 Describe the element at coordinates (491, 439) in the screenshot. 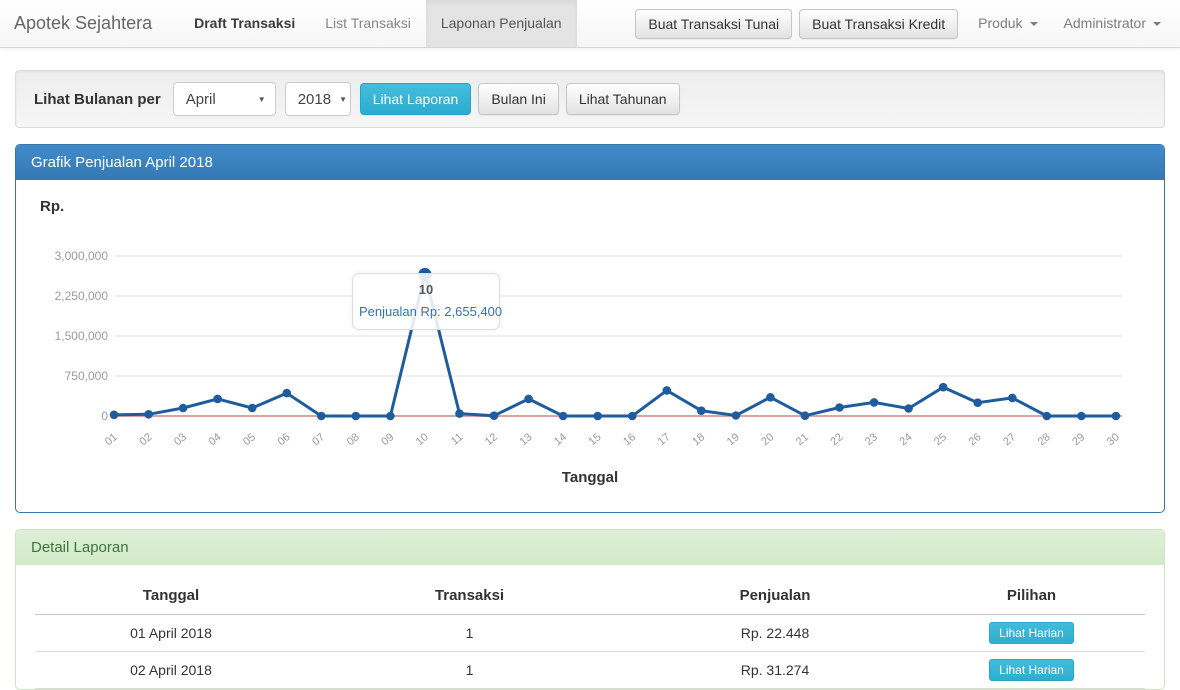

I see `x-tick-label: 12` at that location.